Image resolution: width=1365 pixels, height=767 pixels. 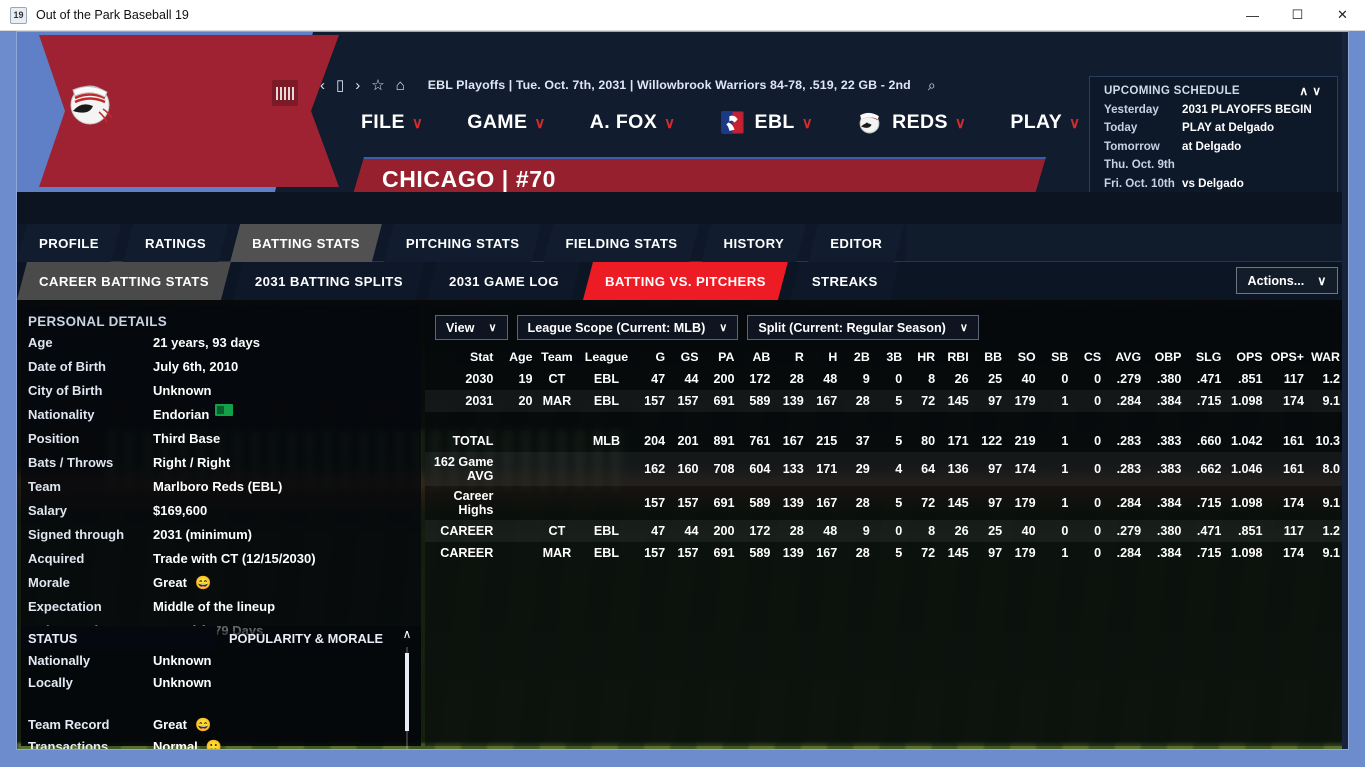 What do you see at coordinates (1252, 15) in the screenshot?
I see `minimize-button: —` at bounding box center [1252, 15].